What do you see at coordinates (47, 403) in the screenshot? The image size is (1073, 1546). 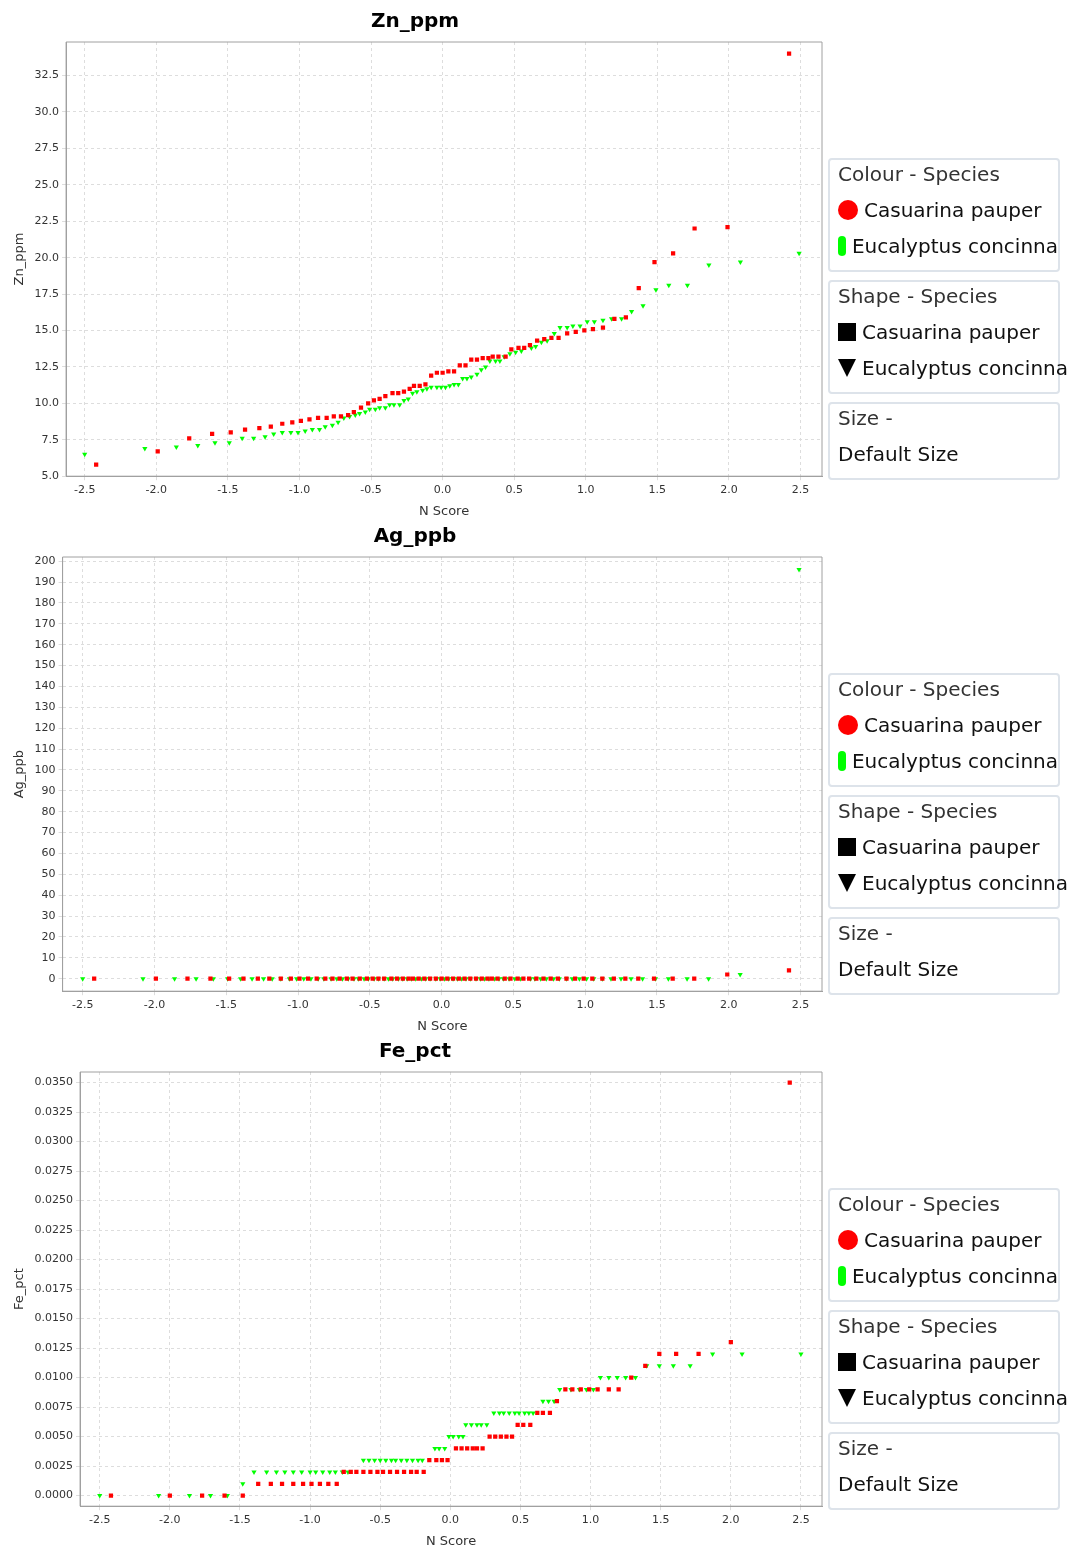 I see `y-tick-label: 10.0` at bounding box center [47, 403].